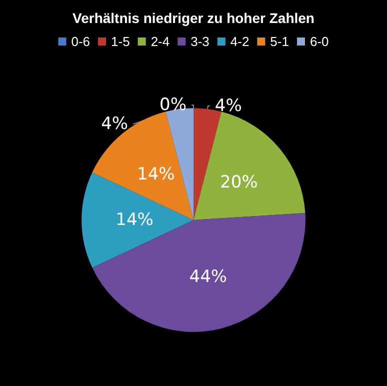  I want to click on legend-label: 4-2, so click(240, 41).